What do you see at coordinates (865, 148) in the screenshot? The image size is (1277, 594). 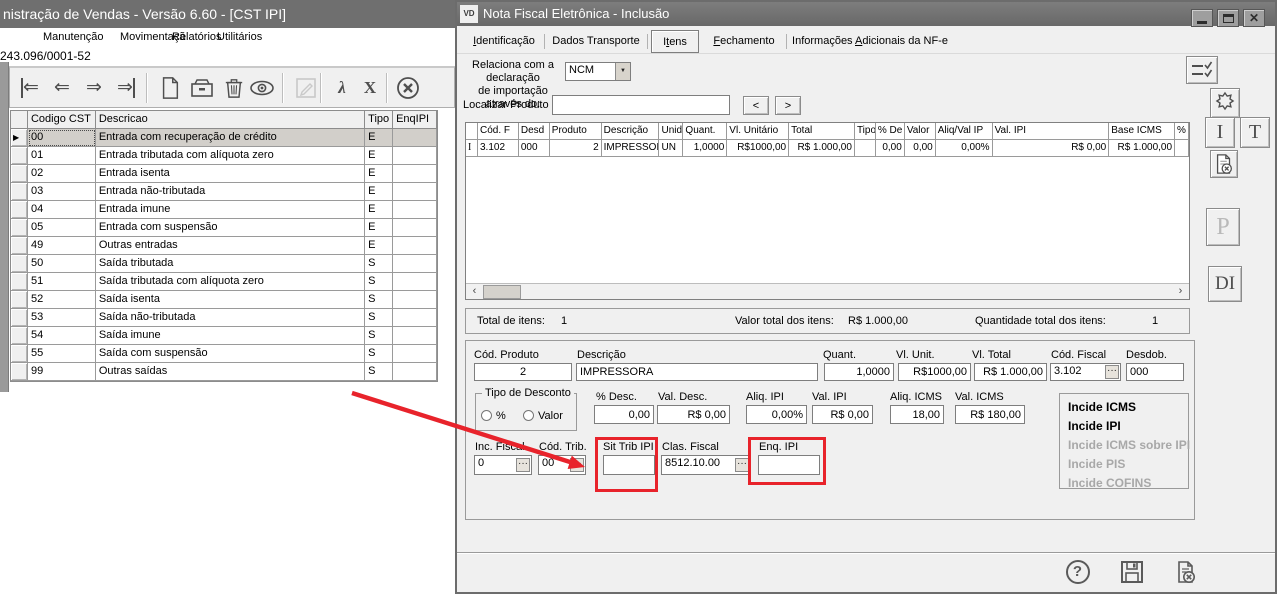 I see `grid-cell` at bounding box center [865, 148].